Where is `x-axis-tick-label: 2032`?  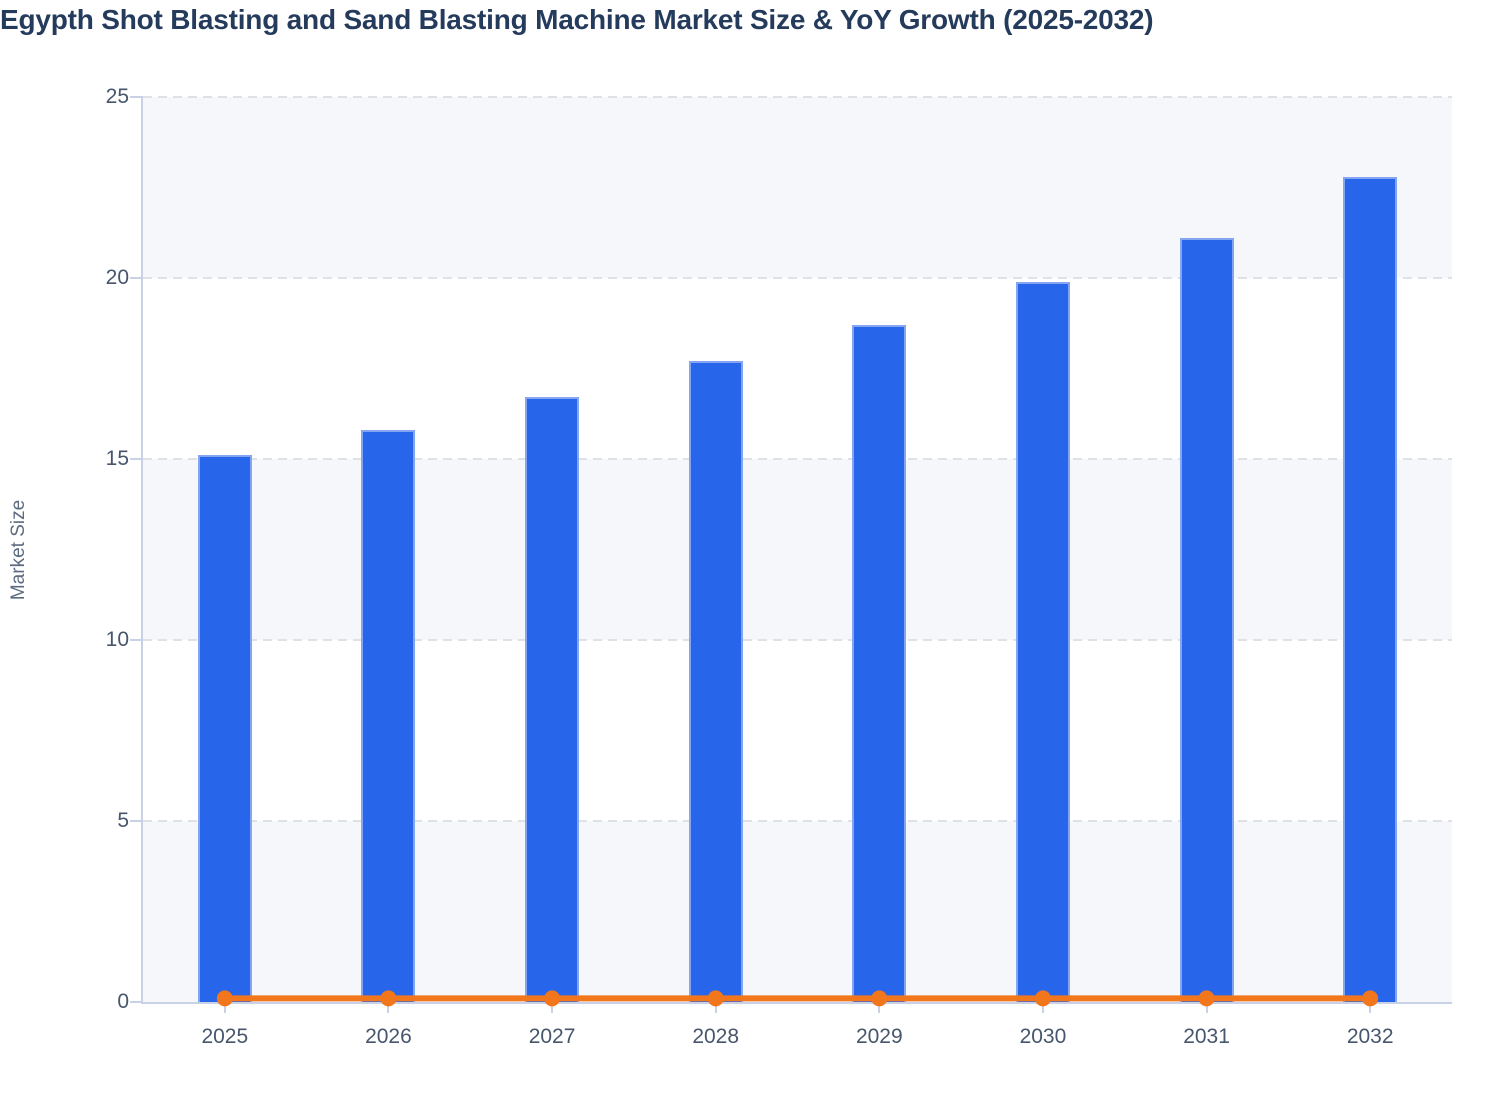 x-axis-tick-label: 2032 is located at coordinates (1370, 1036).